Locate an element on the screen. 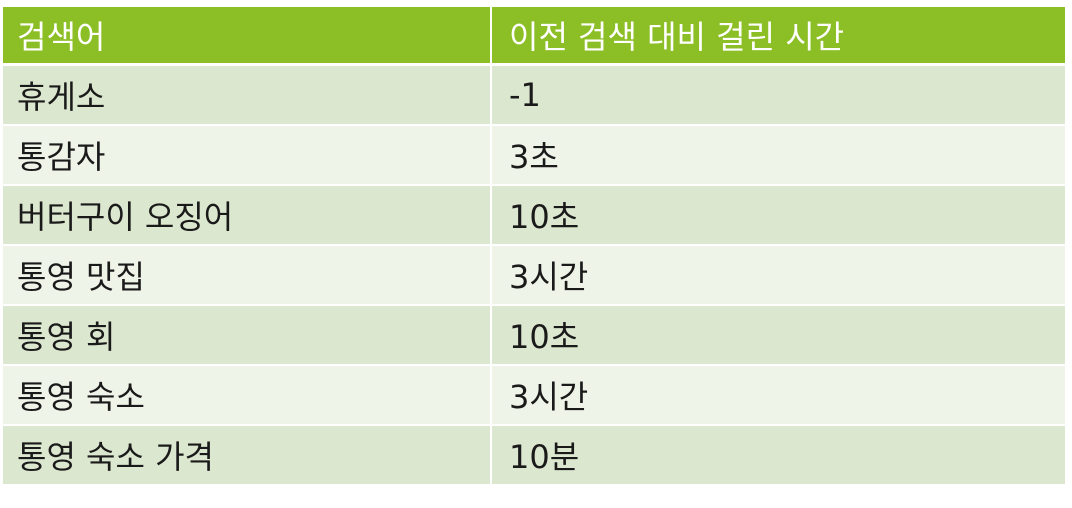 This screenshot has width=1072, height=508. table-row: 통감자 3초 is located at coordinates (534, 156).